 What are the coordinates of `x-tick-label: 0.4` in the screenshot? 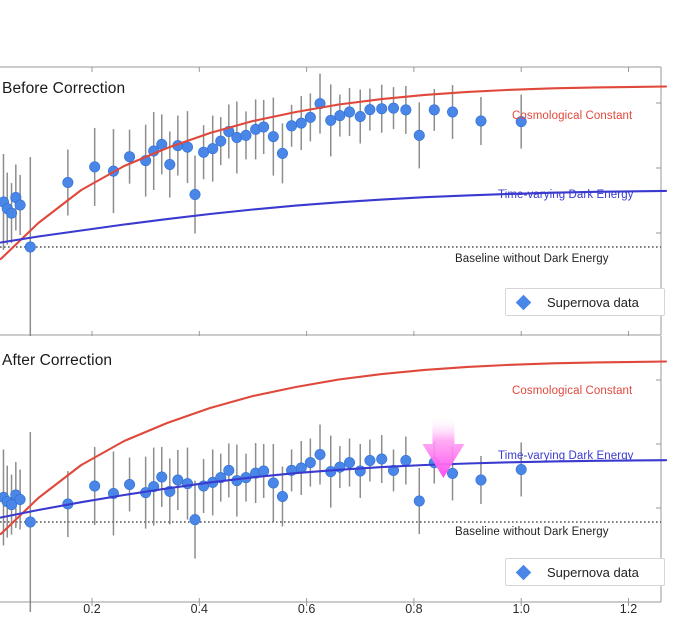 It's located at (199, 609).